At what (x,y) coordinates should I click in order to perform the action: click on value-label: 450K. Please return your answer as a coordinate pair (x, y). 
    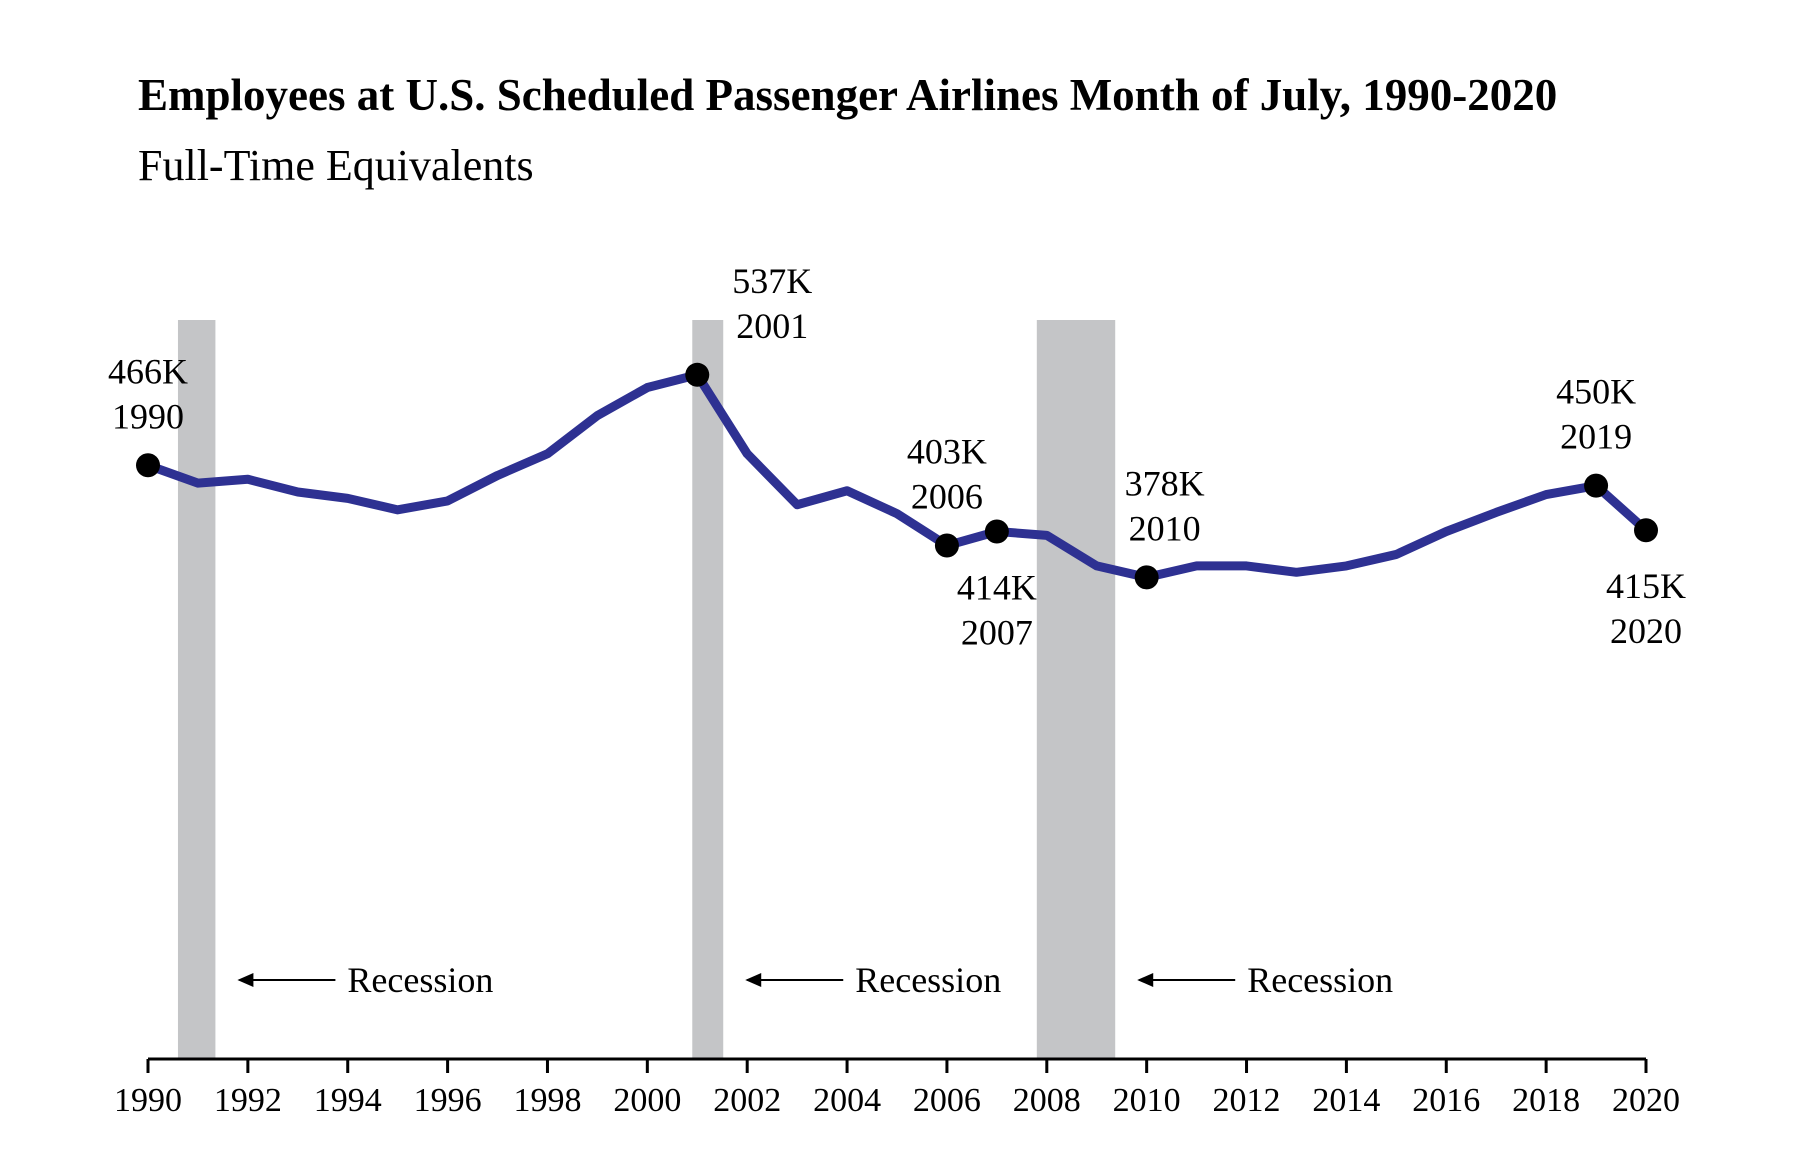
    Looking at the image, I should click on (1596, 392).